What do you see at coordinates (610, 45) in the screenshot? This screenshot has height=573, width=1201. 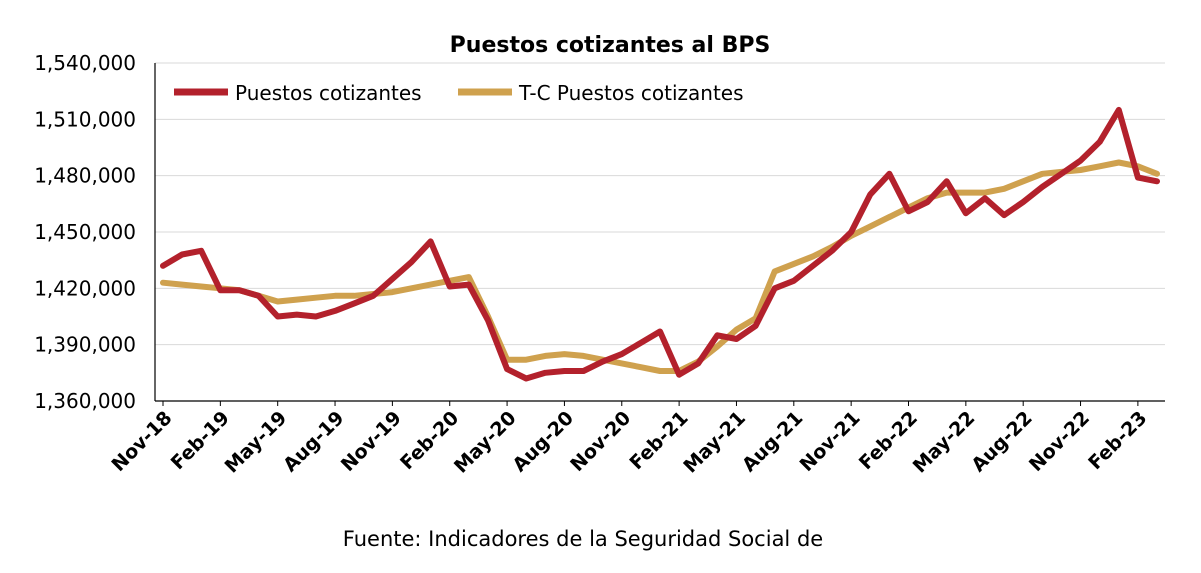 I see `chart-title: Puestos cotizantes al BPS` at bounding box center [610, 45].